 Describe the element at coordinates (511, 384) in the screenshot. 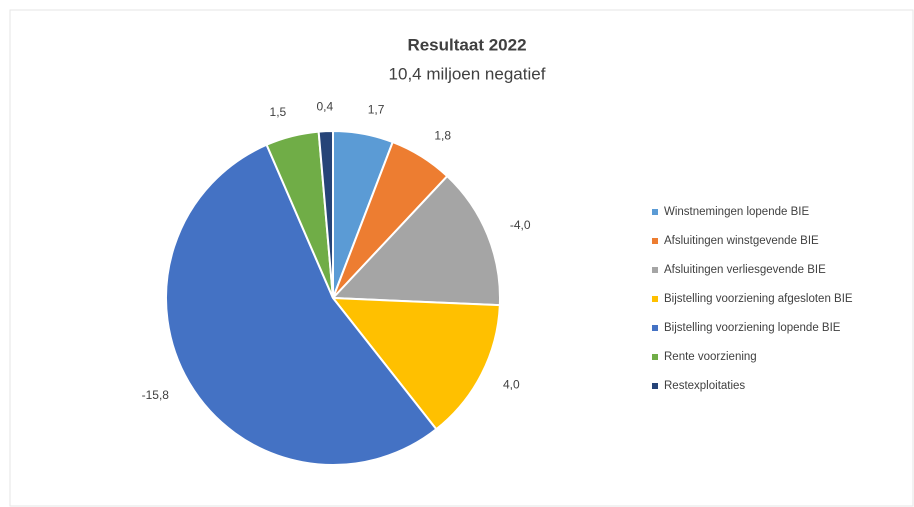

I see `data-label: 4,0` at that location.